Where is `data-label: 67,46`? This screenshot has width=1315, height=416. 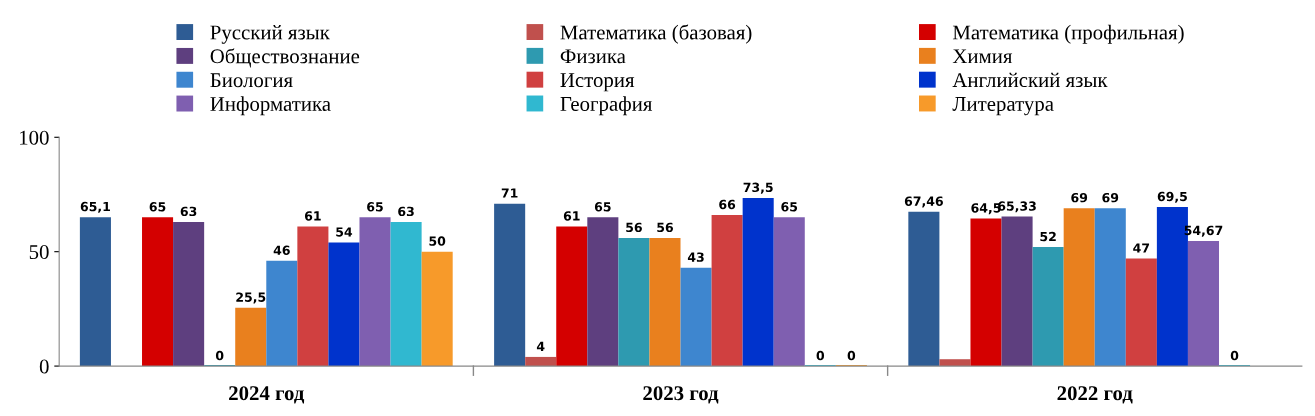 data-label: 67,46 is located at coordinates (923, 202).